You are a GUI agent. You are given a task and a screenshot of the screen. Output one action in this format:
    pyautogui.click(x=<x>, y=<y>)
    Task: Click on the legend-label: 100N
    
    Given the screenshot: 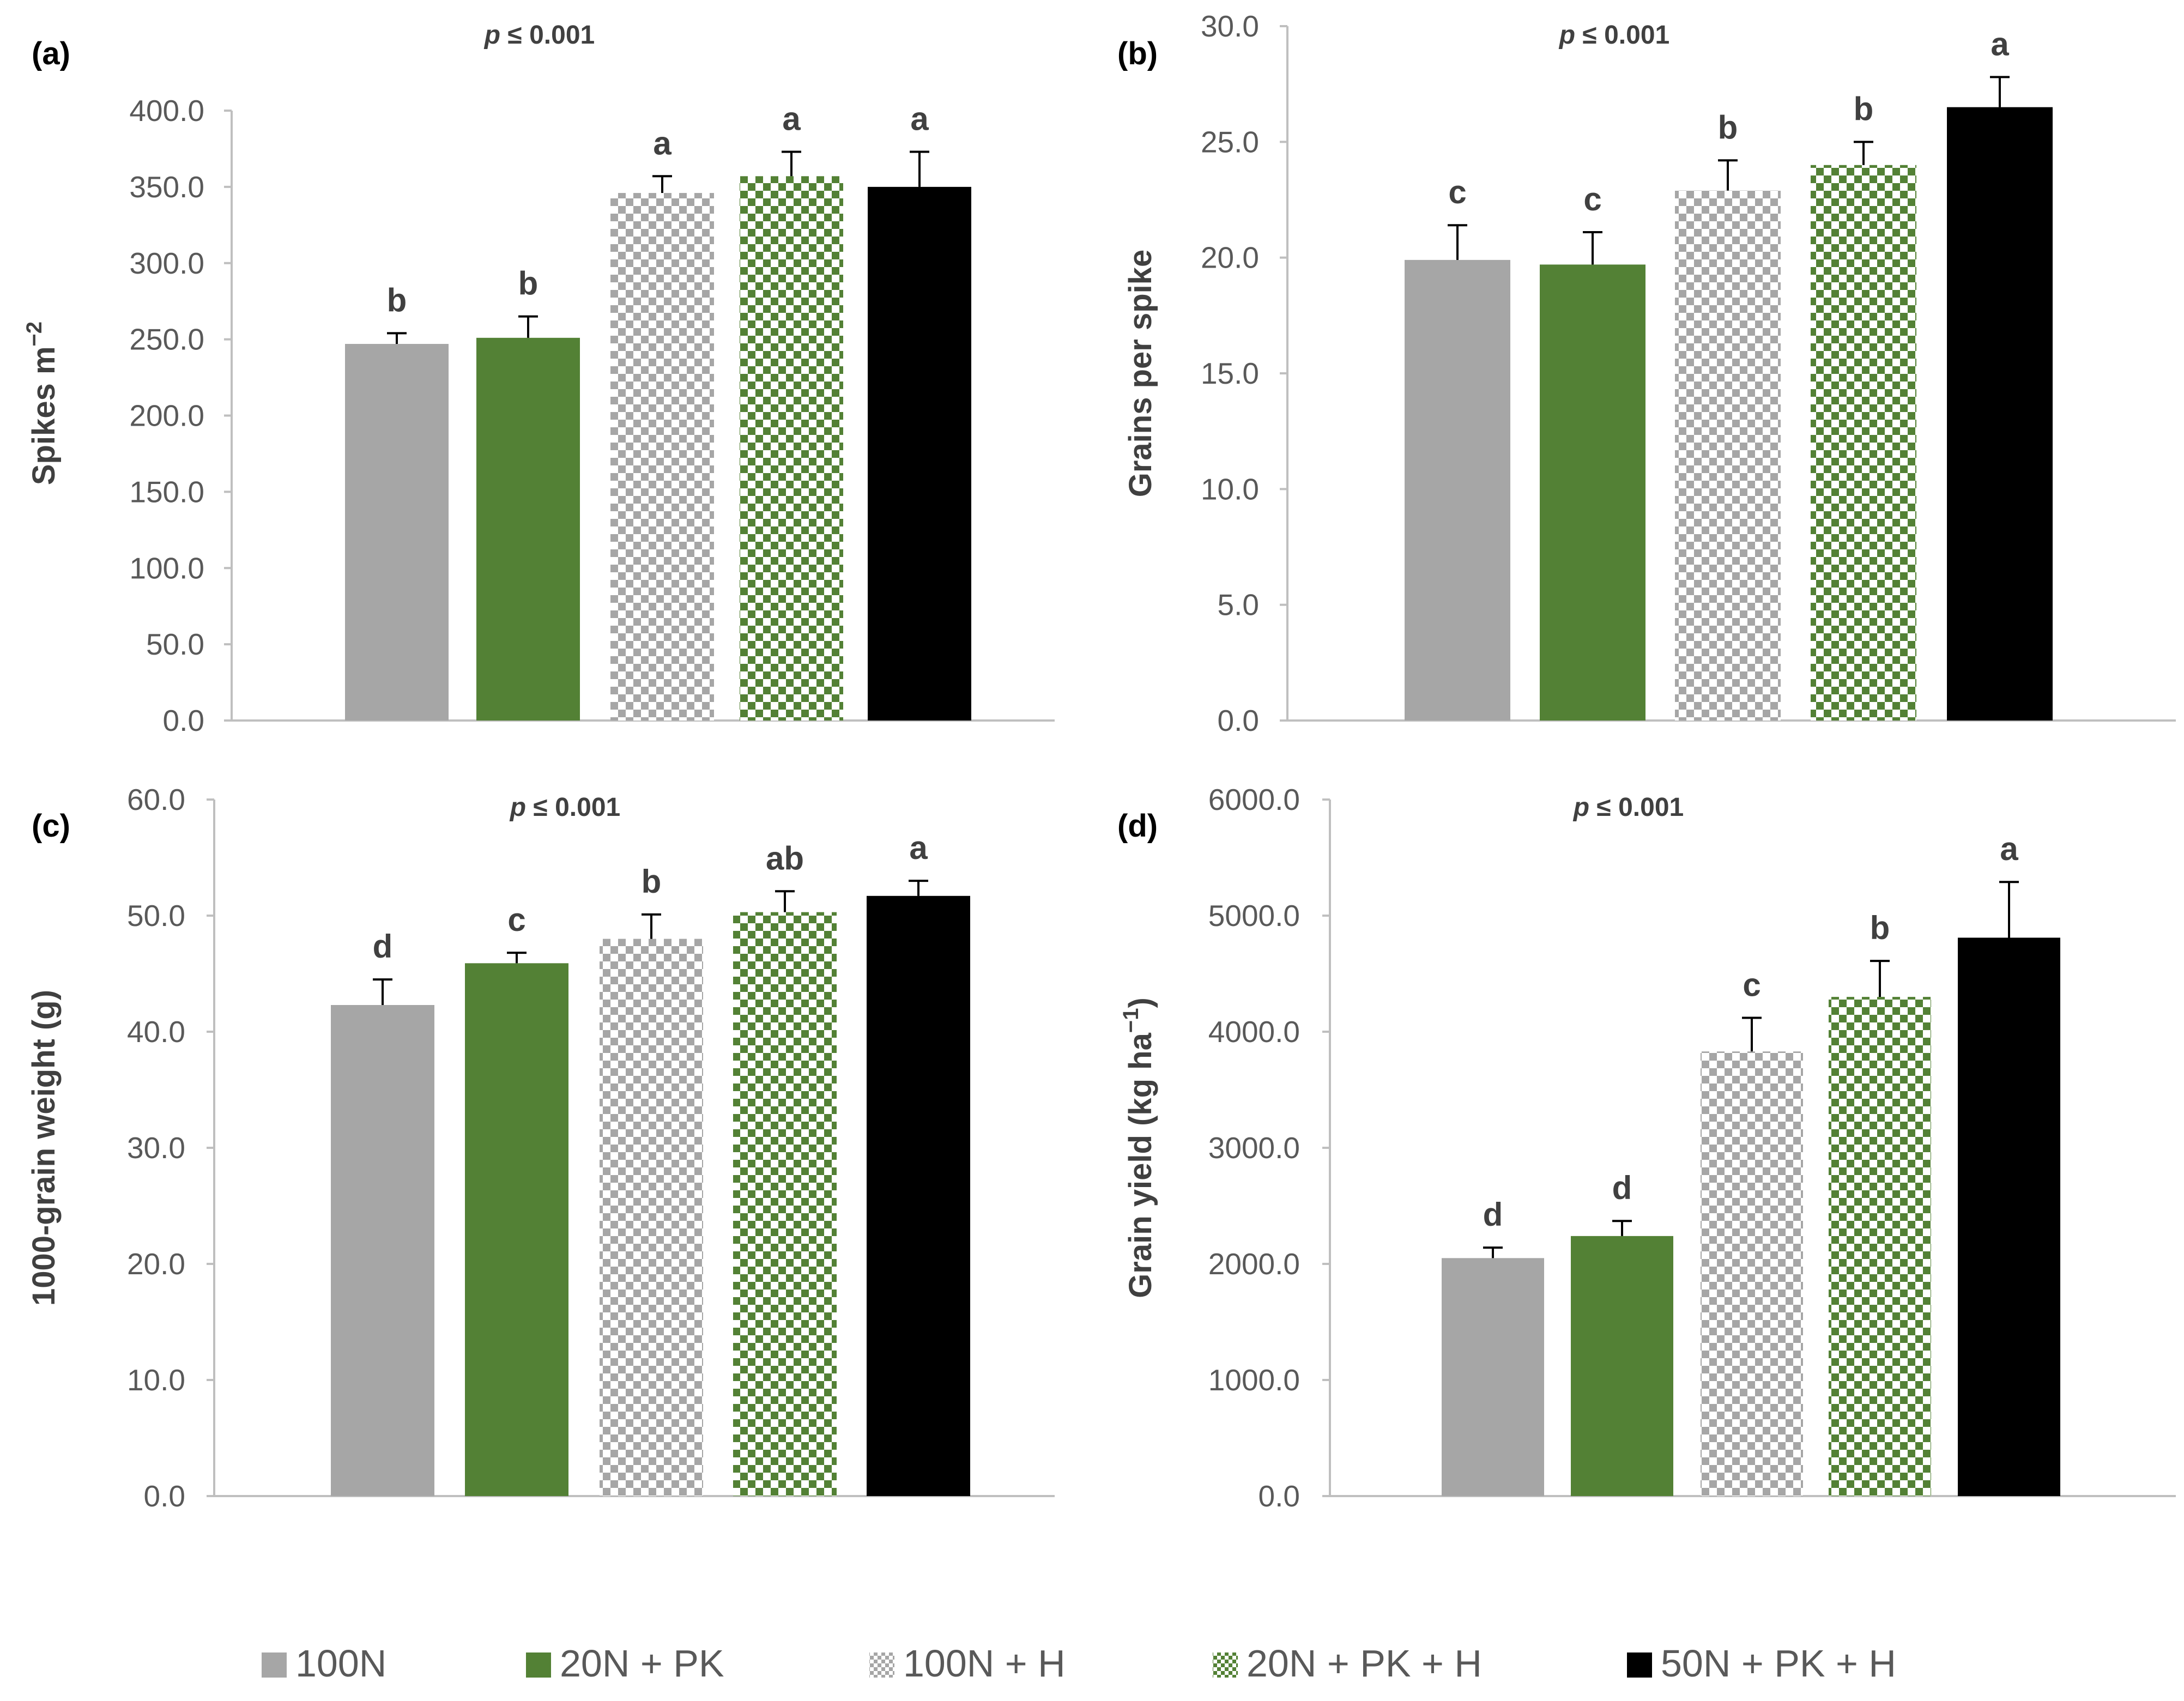 What is the action you would take?
    pyautogui.click(x=340, y=1664)
    